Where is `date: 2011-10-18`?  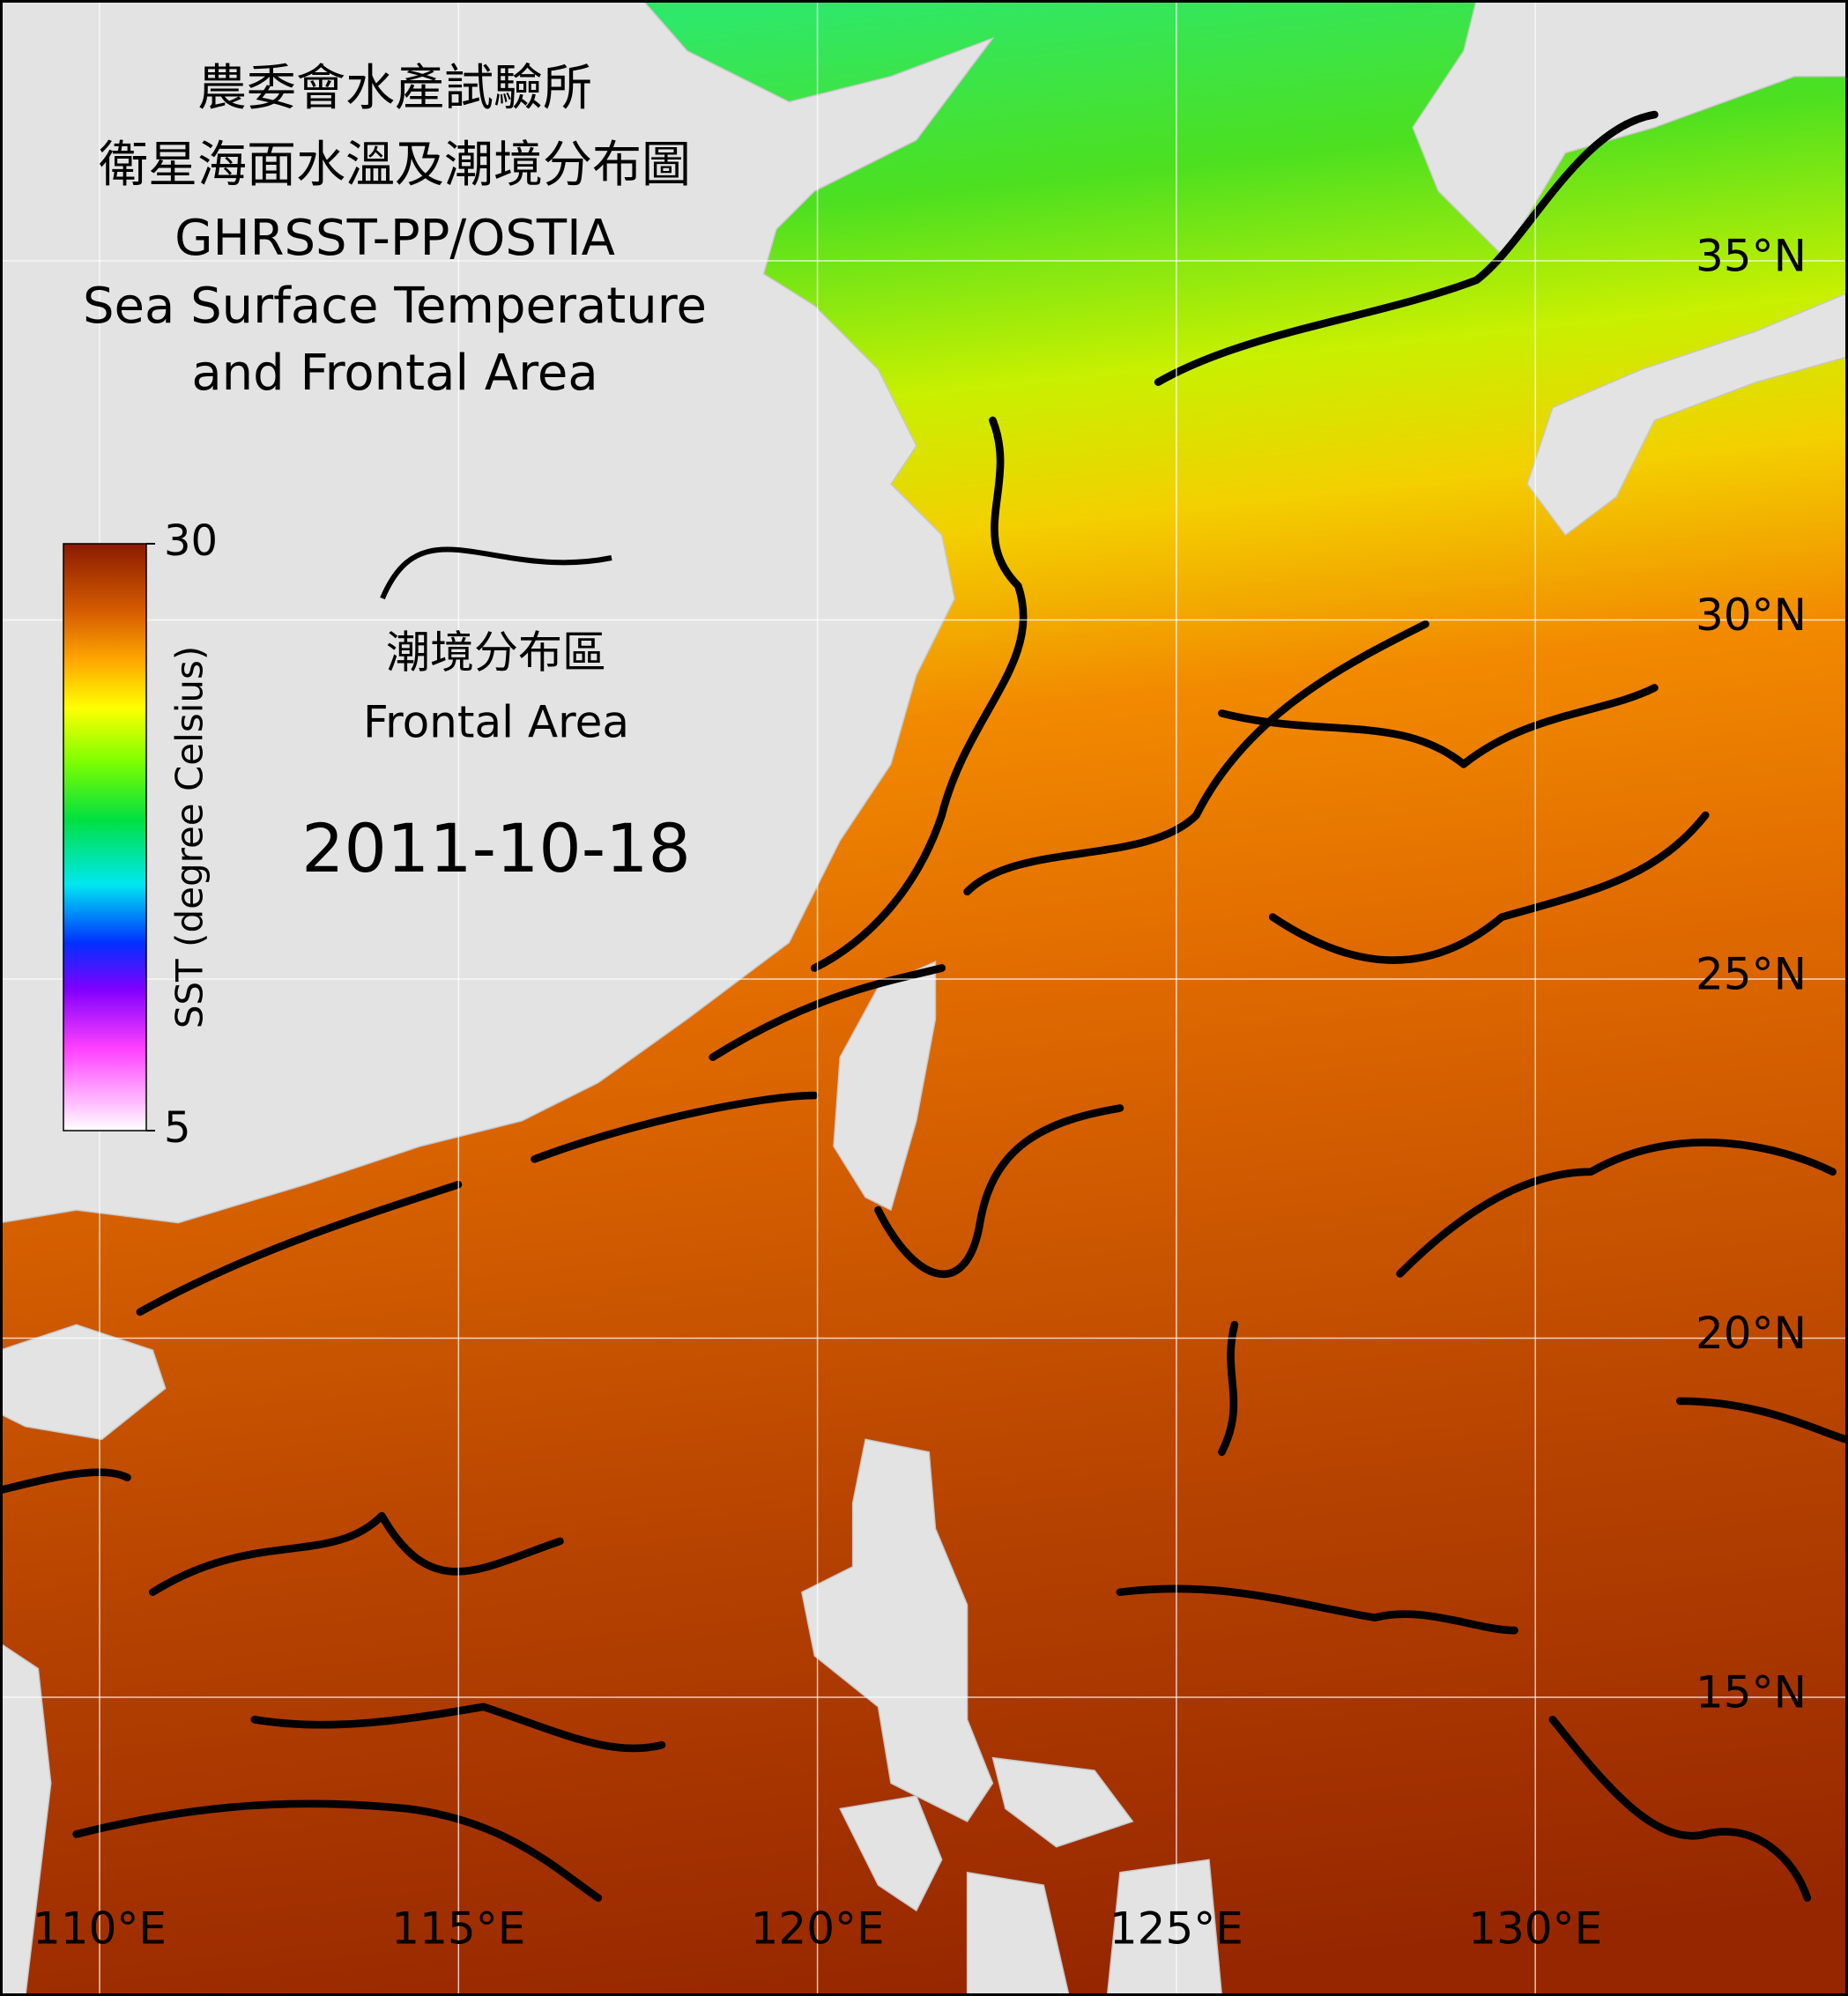
date: 2011-10-18 is located at coordinates (496, 848).